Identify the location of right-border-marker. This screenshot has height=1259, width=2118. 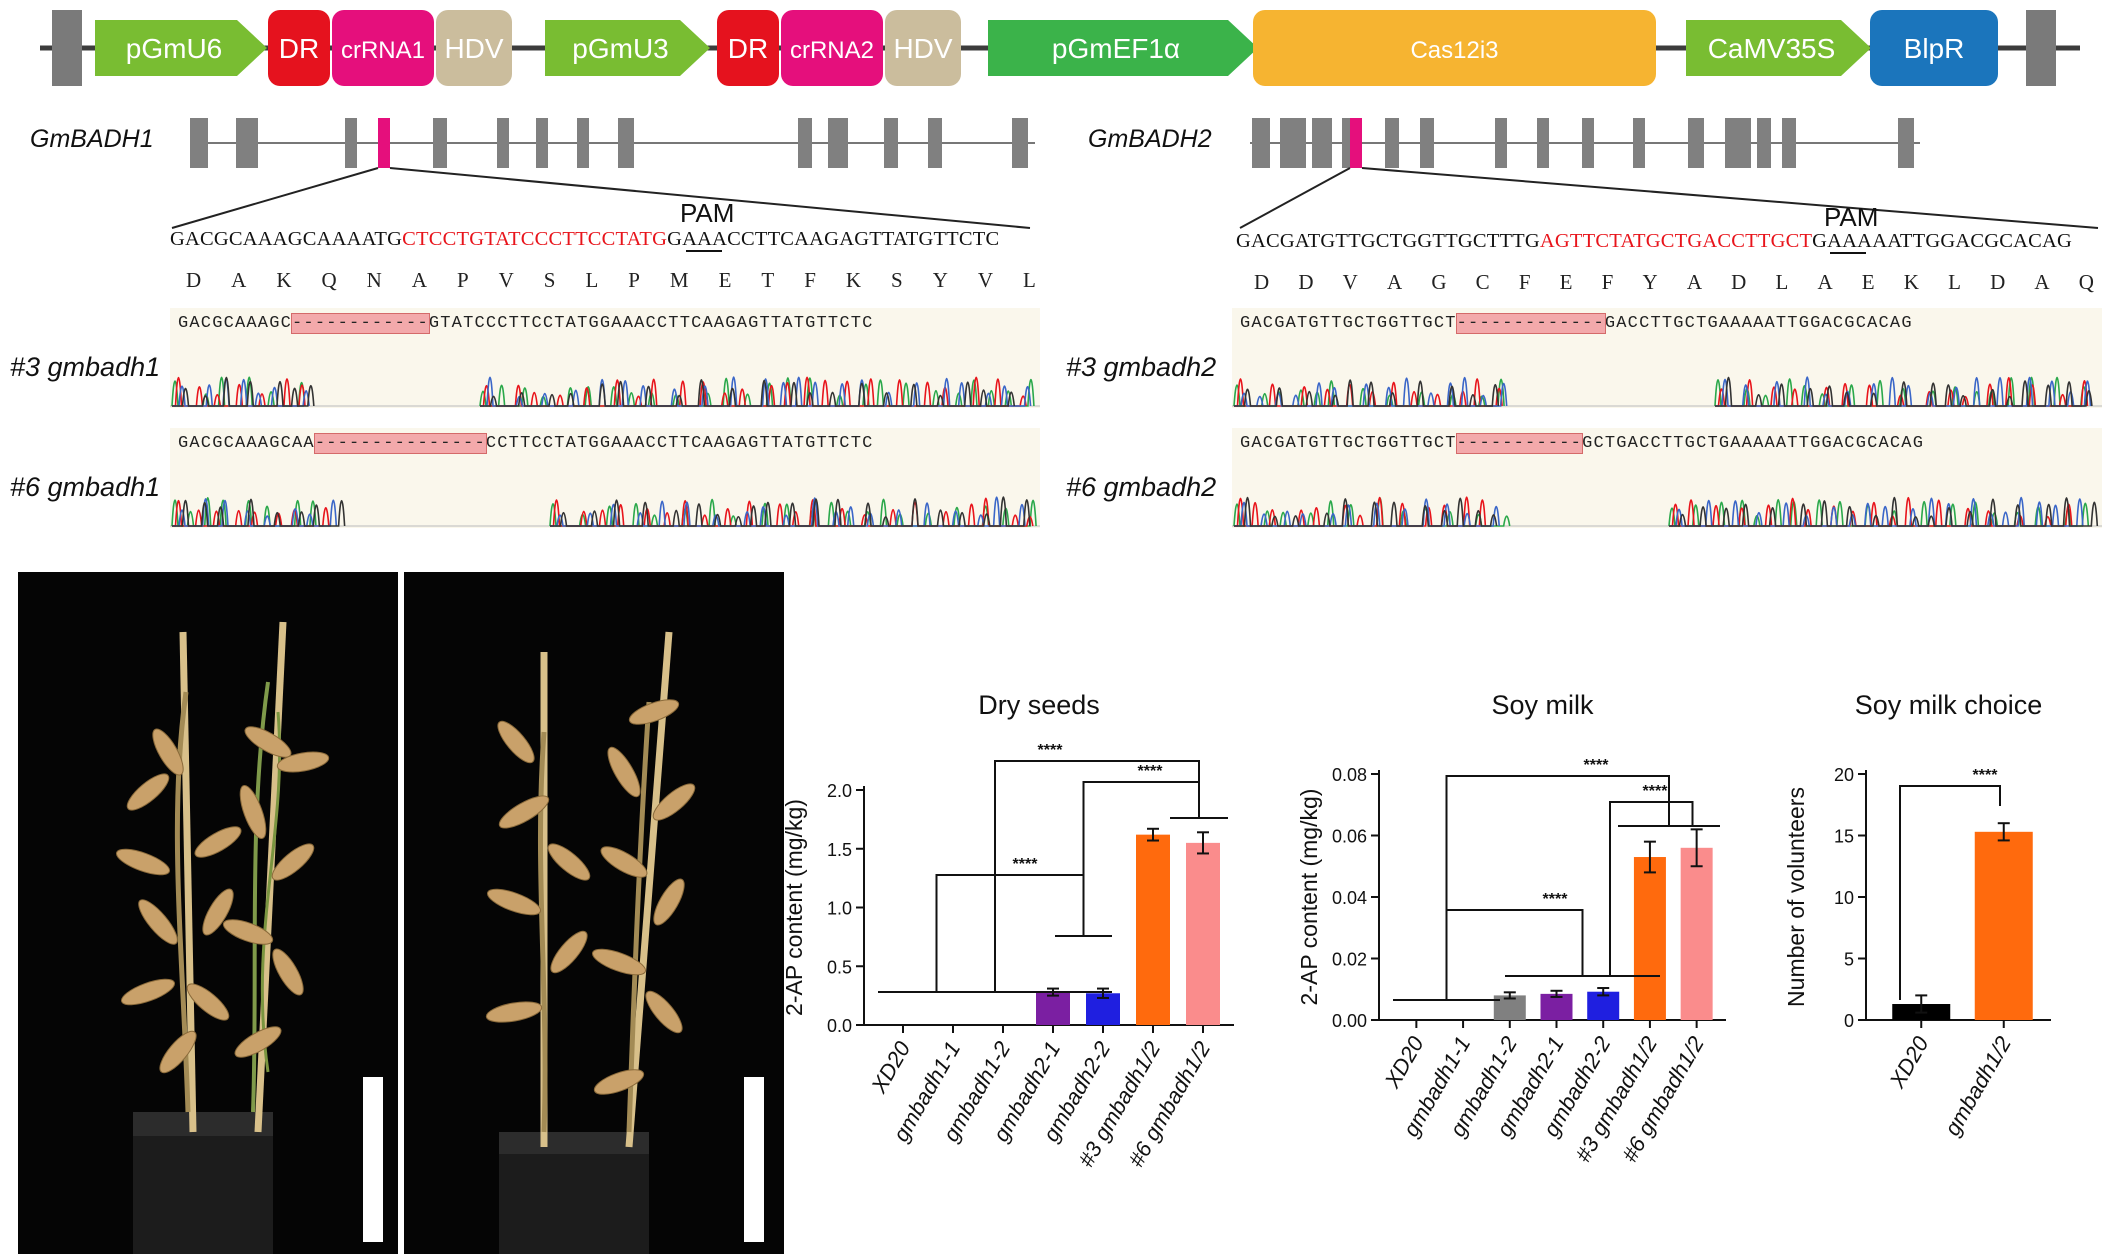
(2041, 48).